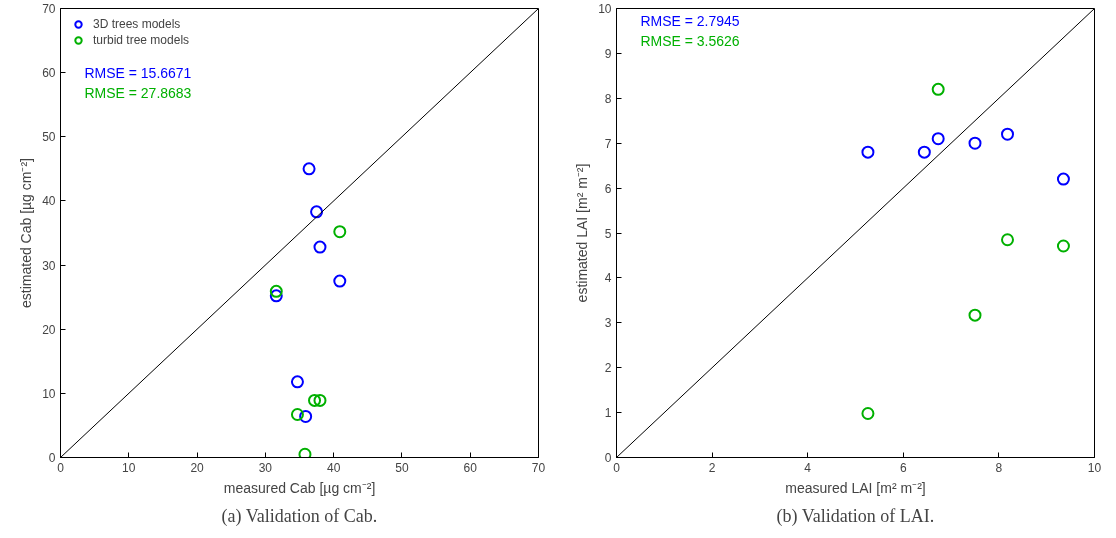  What do you see at coordinates (402, 467) in the screenshot?
I see `x-tick-label: 50` at bounding box center [402, 467].